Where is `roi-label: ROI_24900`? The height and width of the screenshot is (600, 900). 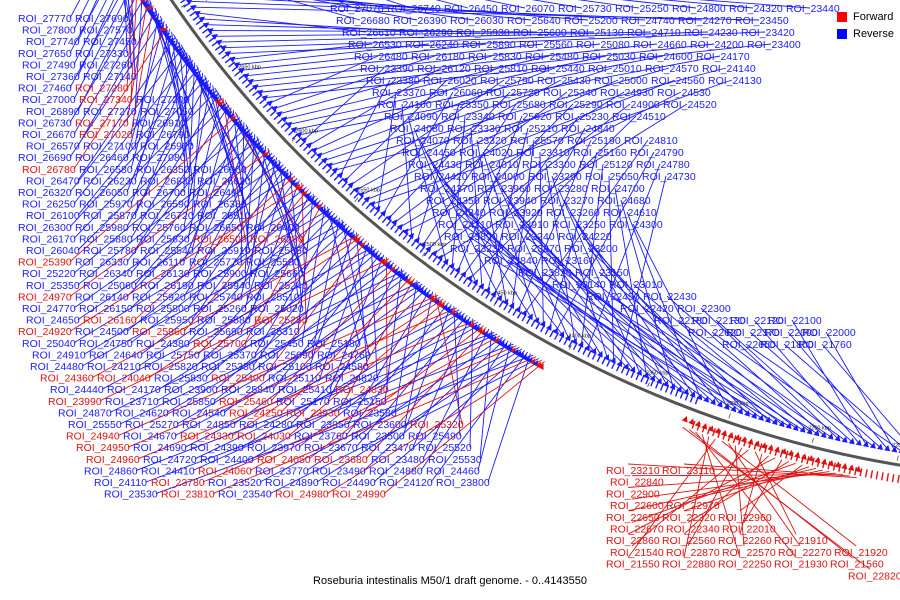
roi-label: ROI_24900 is located at coordinates (633, 105).